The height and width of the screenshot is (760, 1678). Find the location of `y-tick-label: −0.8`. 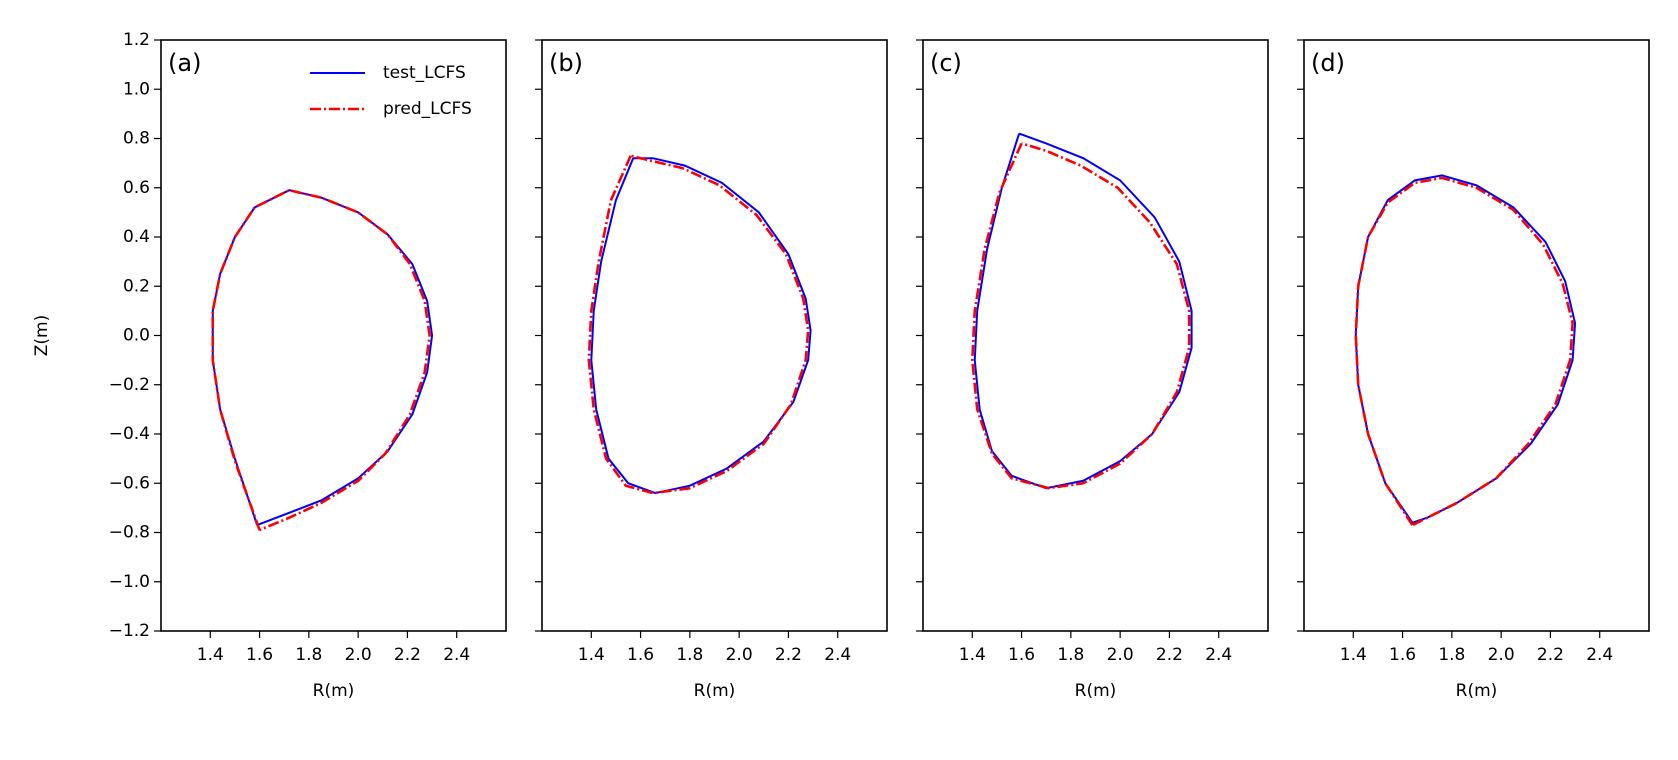

y-tick-label: −0.8 is located at coordinates (129, 533).